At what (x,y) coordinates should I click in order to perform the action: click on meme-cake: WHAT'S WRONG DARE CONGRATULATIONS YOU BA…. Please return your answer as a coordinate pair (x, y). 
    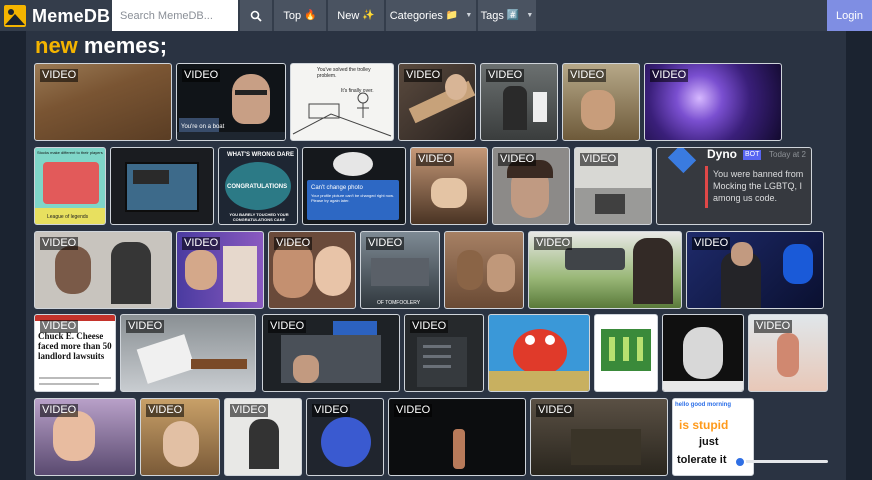
    Looking at the image, I should click on (258, 186).